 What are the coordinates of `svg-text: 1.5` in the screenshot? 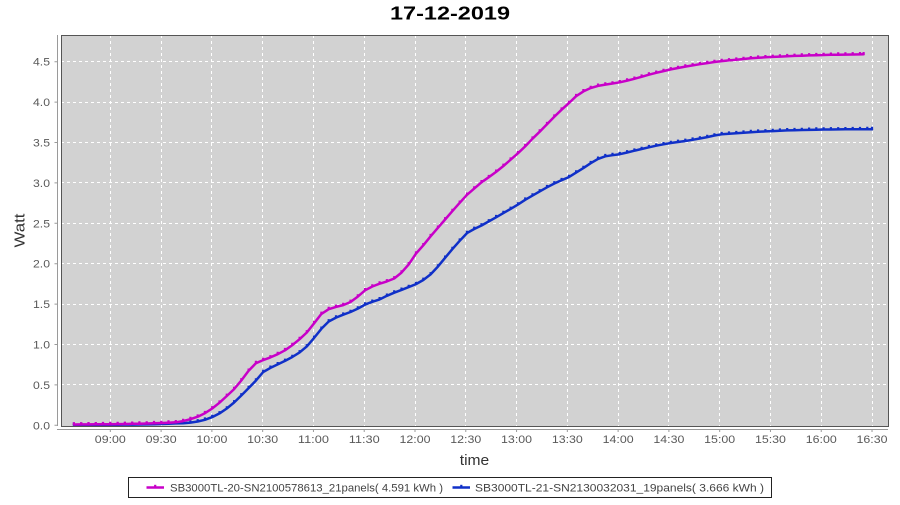 It's located at (41, 305).